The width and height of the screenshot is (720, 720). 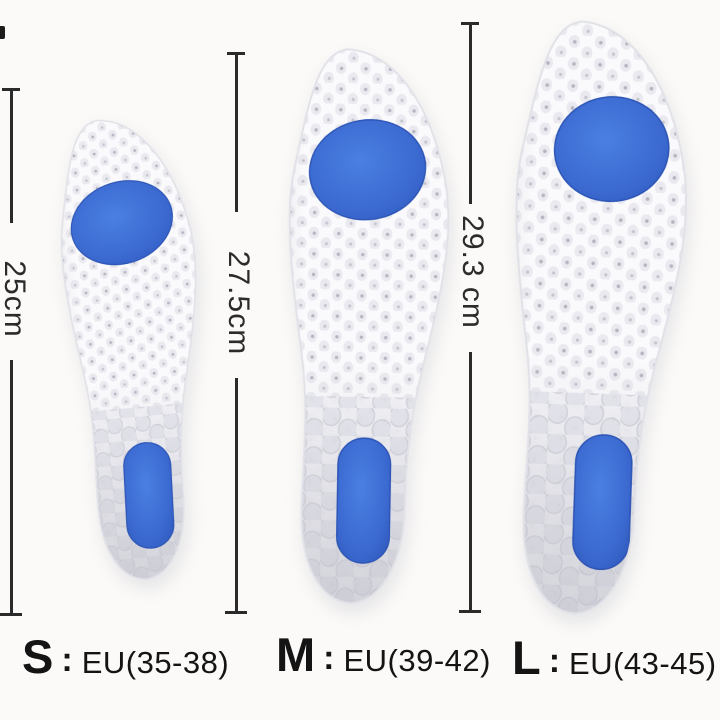 I want to click on size-letter-s: S, so click(x=38, y=656).